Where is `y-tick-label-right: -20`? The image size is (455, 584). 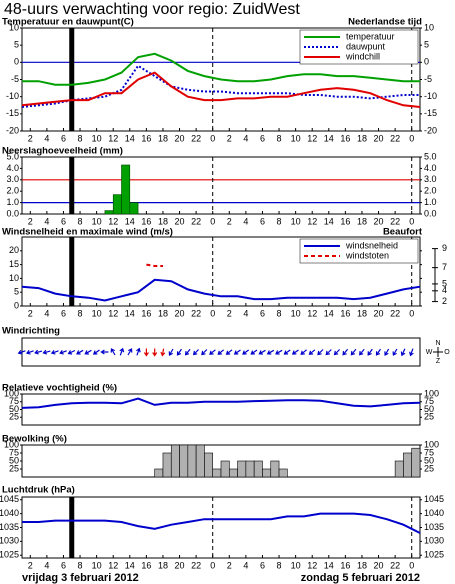
y-tick-label-right: -20 is located at coordinates (430, 130).